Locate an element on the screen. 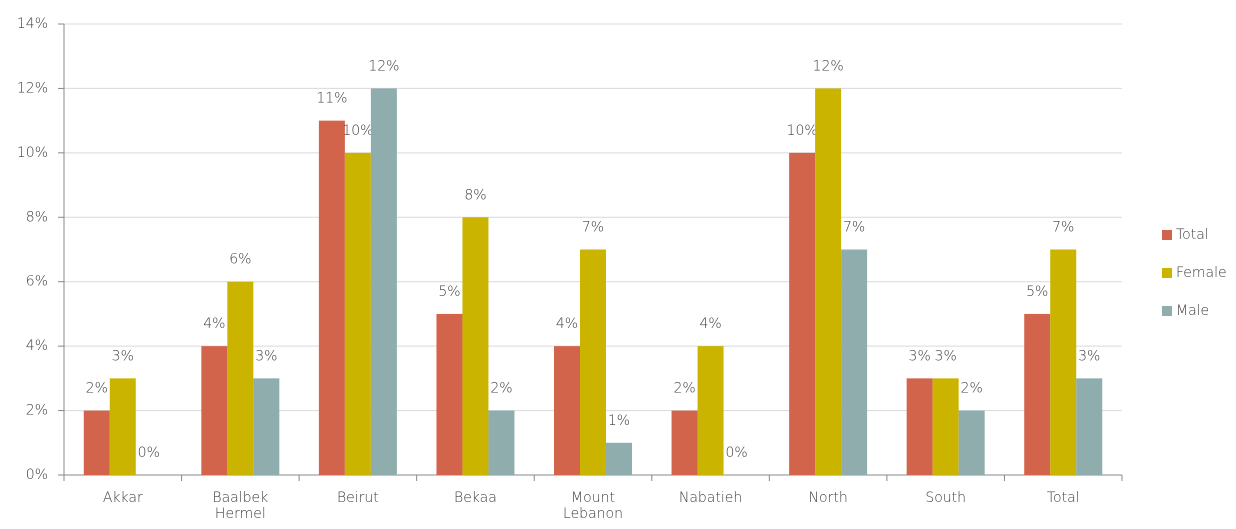  x-tick-label: Baalbek Hermel is located at coordinates (240, 506).